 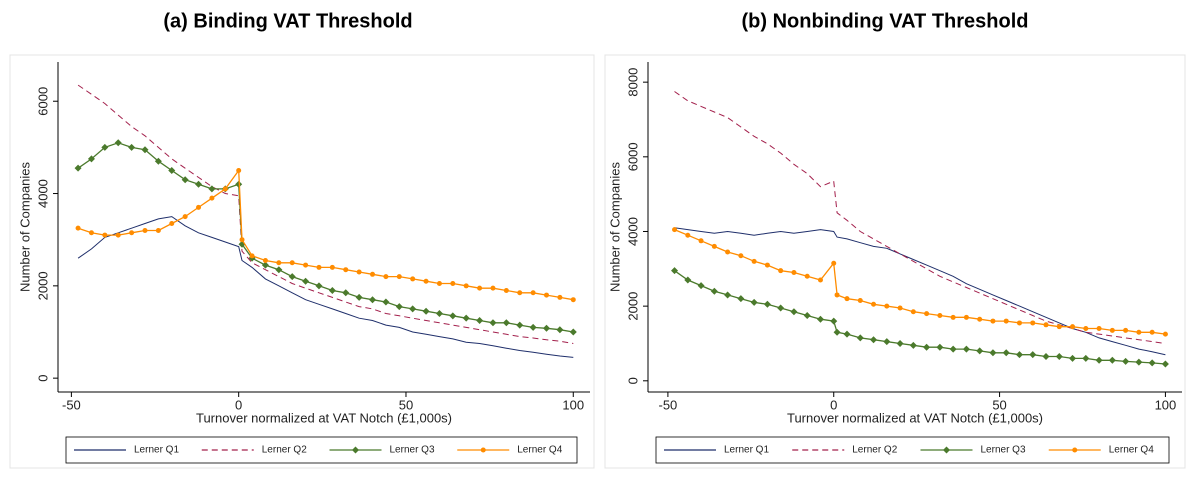 What do you see at coordinates (325, 234) in the screenshot?
I see `series-line` at bounding box center [325, 234].